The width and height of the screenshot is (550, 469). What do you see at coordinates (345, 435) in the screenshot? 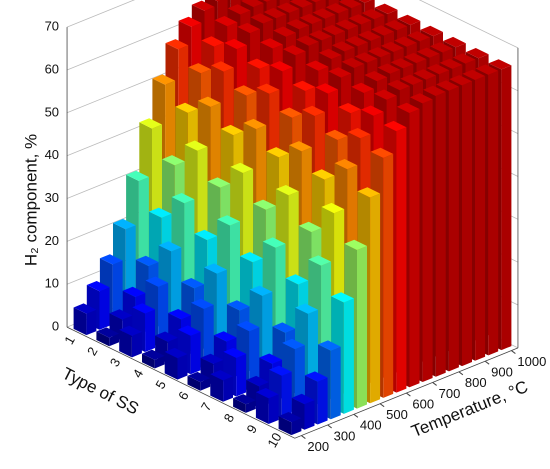
I see `x-tick-label: 300` at bounding box center [345, 435].